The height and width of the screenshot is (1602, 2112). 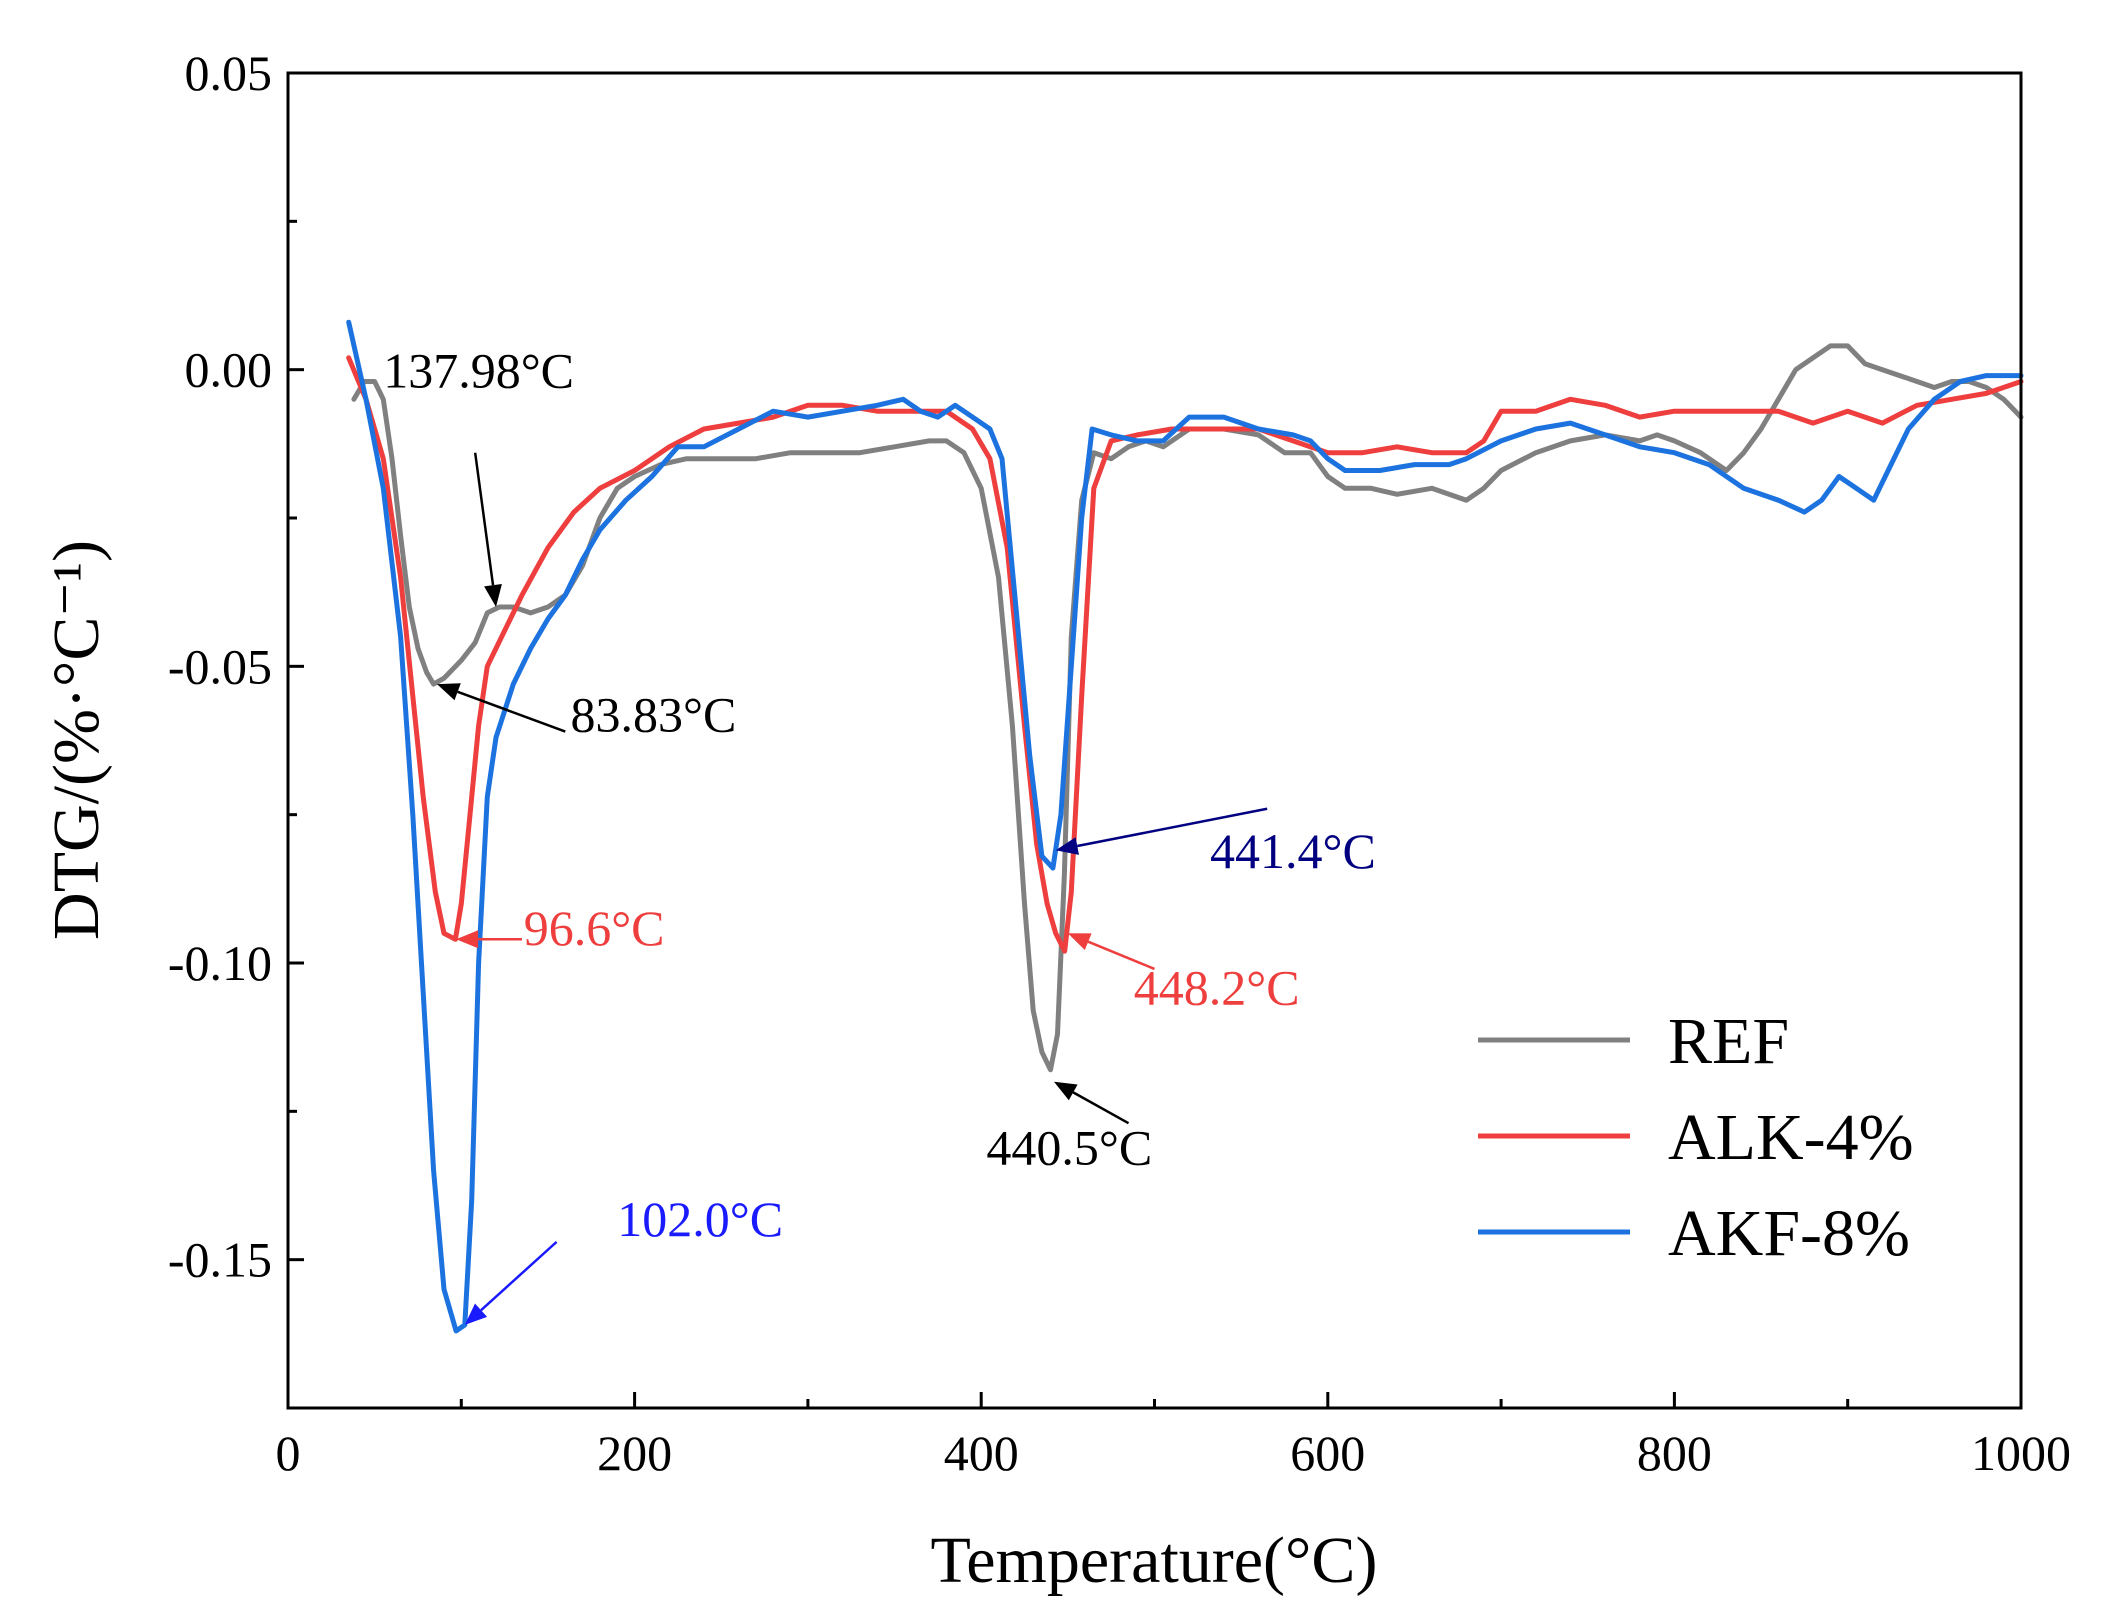 I want to click on annotation-label: 83.83°C, so click(x=653, y=715).